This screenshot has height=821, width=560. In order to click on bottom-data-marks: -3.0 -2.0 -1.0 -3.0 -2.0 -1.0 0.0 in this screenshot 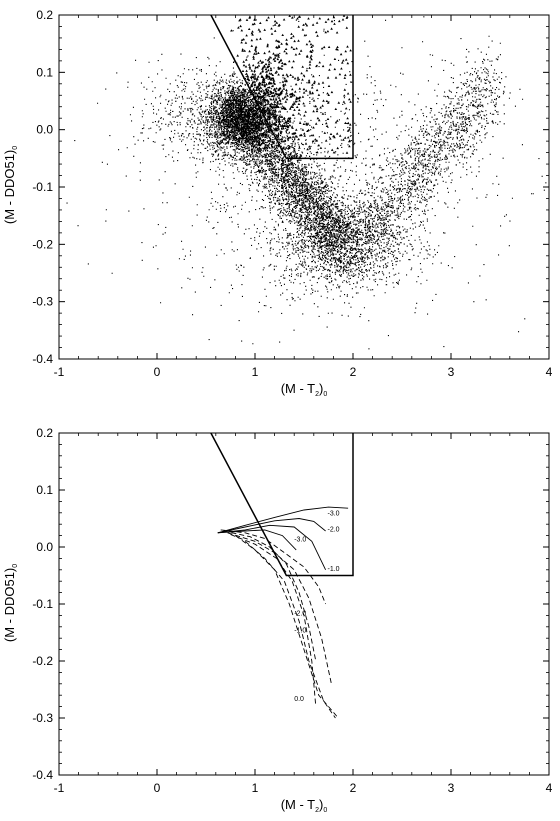, I will do `click(283, 612)`.